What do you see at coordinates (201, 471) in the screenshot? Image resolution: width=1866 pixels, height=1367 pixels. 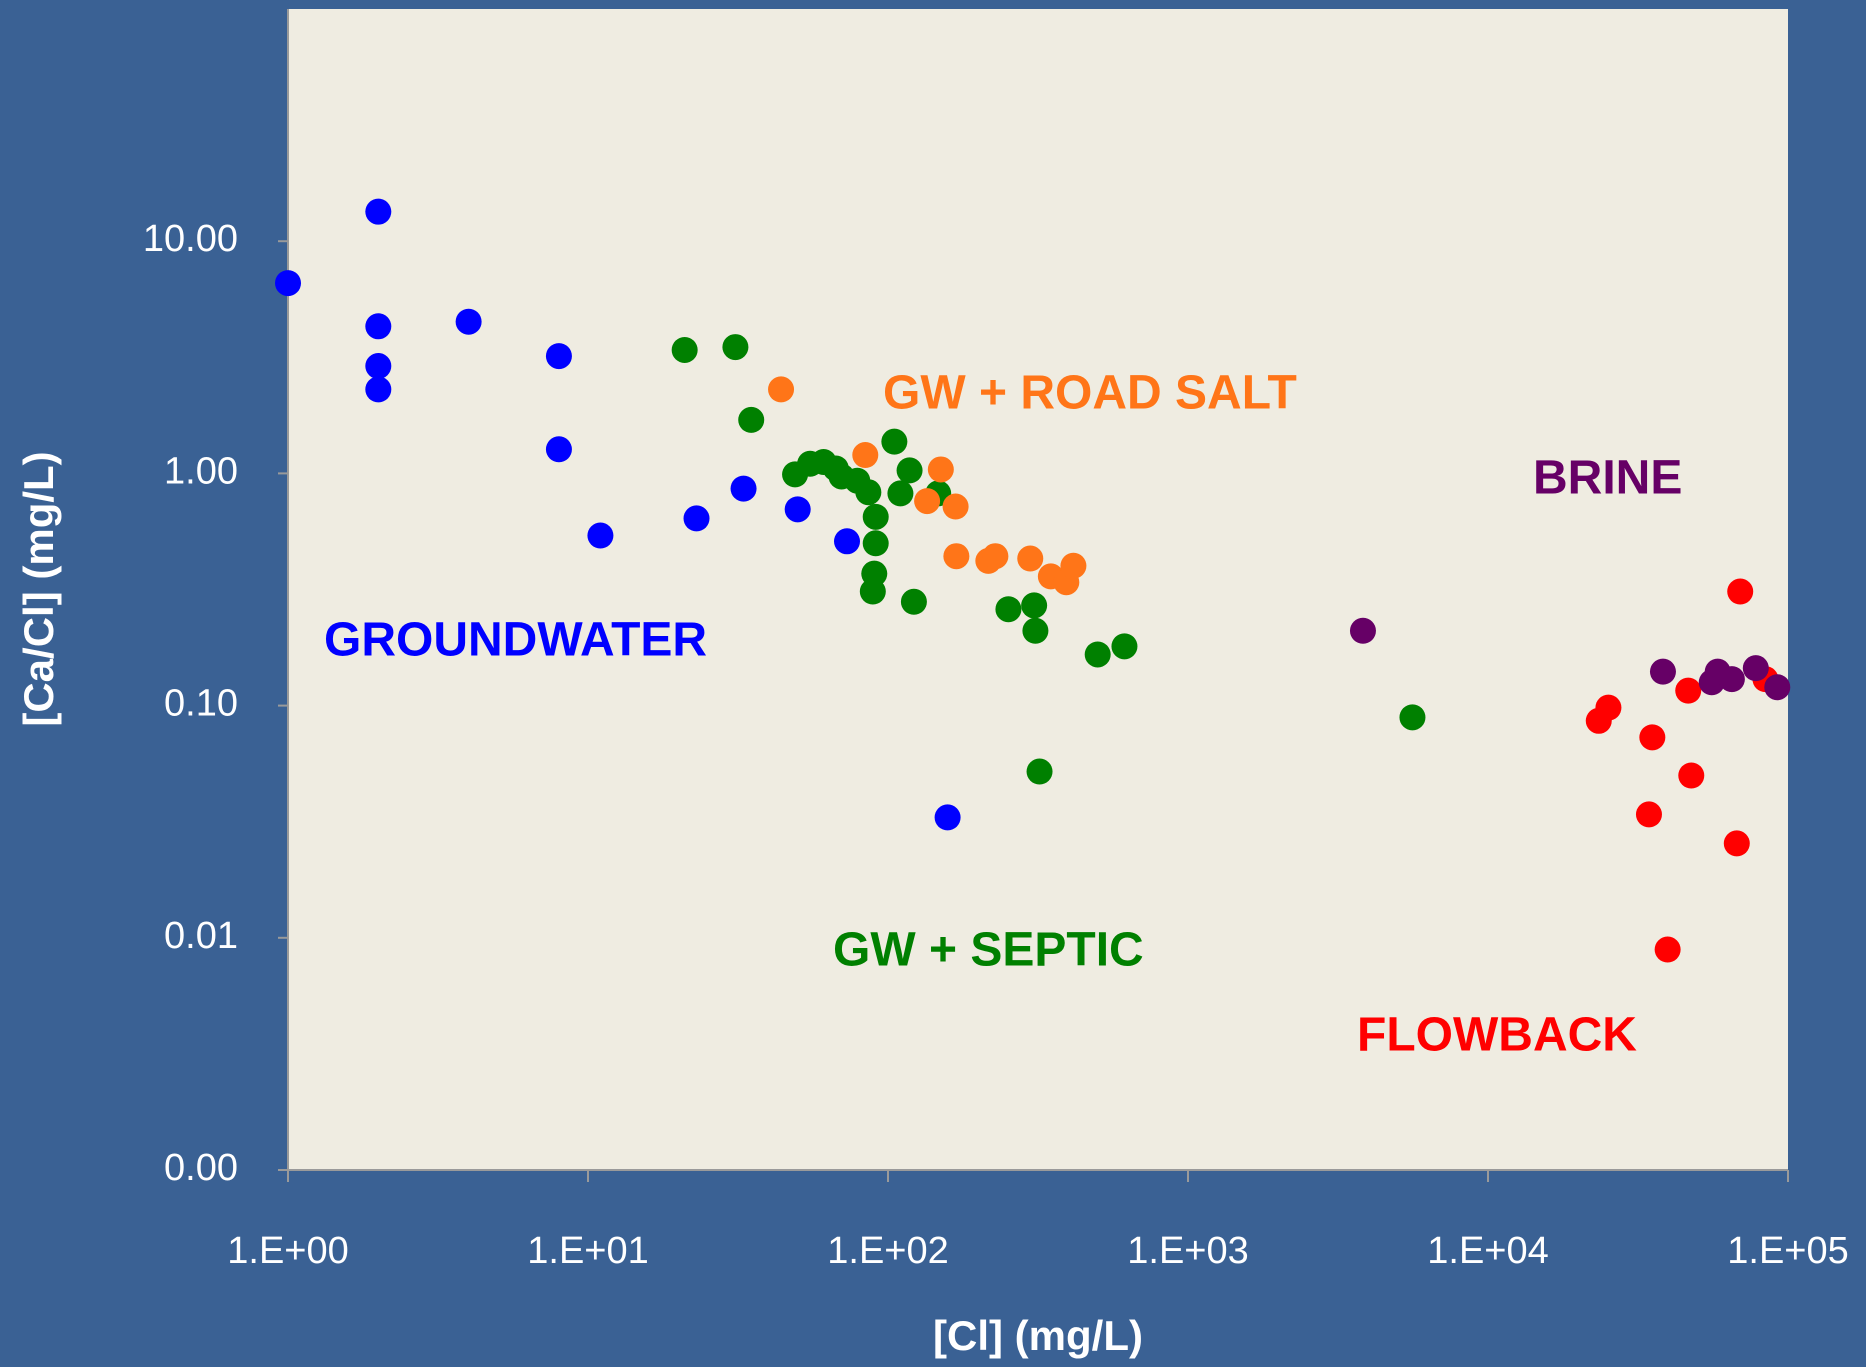 I see `y-tick-label: 1.00` at bounding box center [201, 471].